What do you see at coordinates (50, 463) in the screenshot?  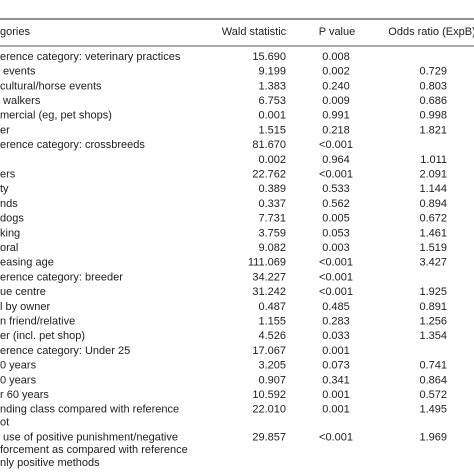 I see `row-label: nly positive methods` at bounding box center [50, 463].